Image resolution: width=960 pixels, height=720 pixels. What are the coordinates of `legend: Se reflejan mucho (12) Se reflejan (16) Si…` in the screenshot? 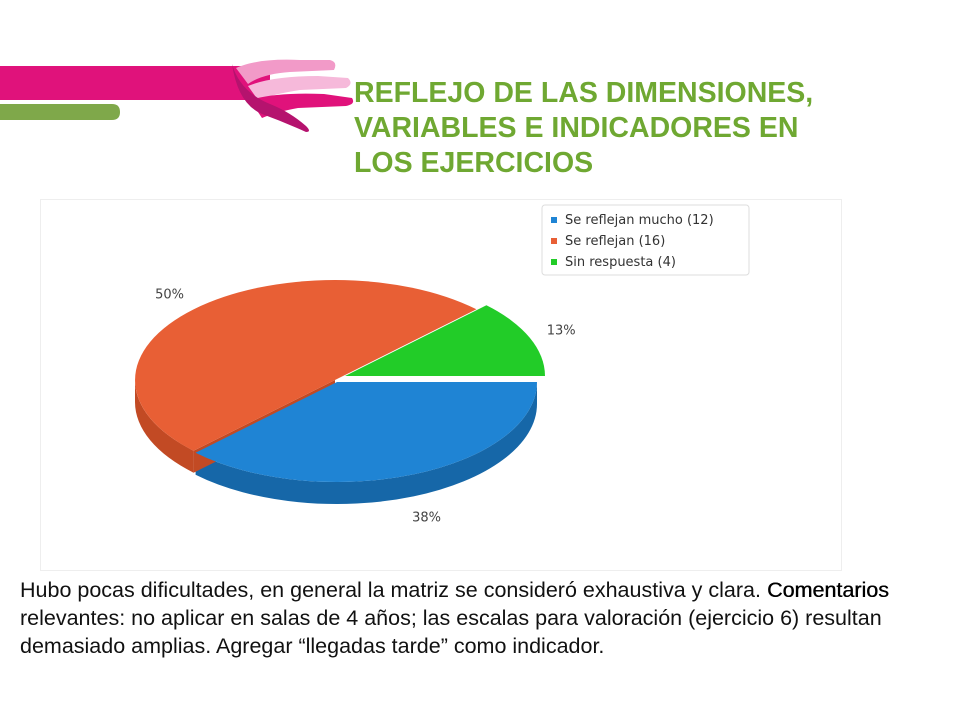 It's located at (645, 240).